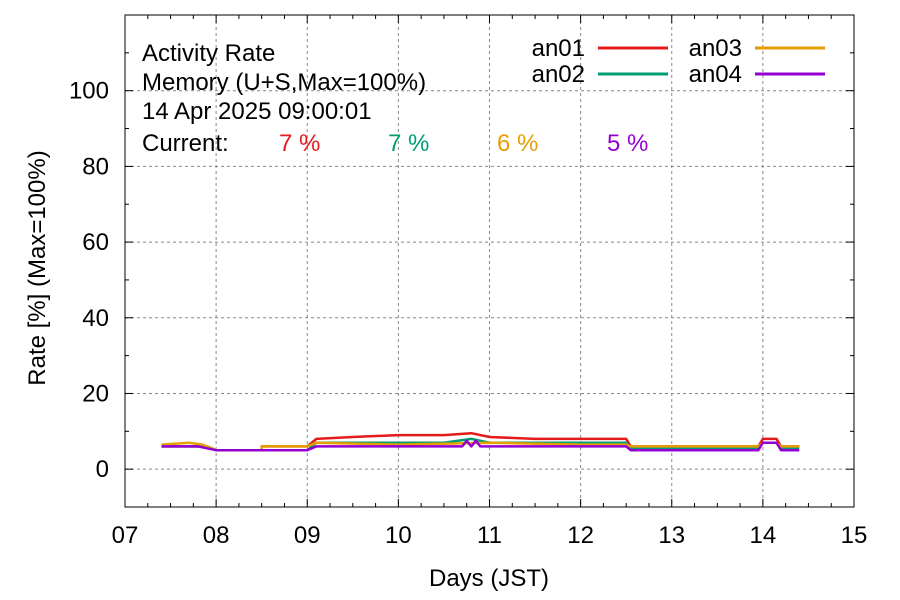 The height and width of the screenshot is (600, 900). What do you see at coordinates (299, 143) in the screenshot?
I see `current-value-an01: 7 %` at bounding box center [299, 143].